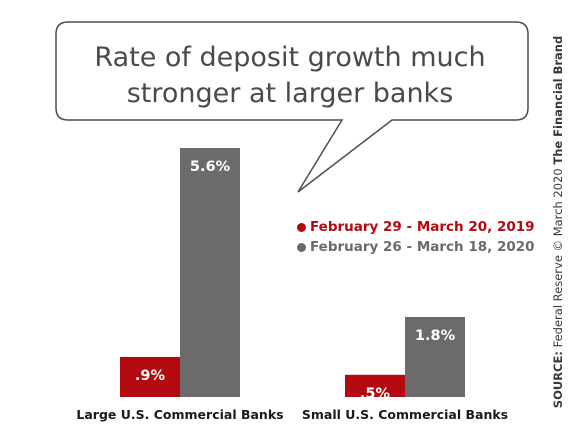  I want to click on bar-value-label: 5.6%, so click(210, 167).